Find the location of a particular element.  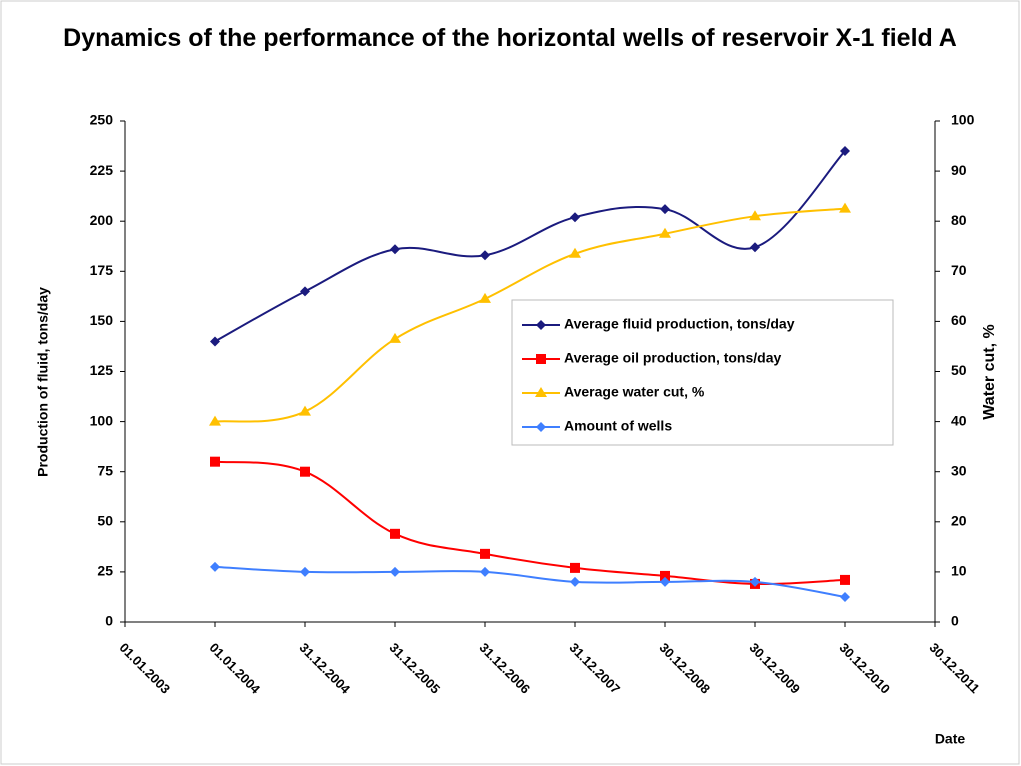

y-tick-label: 25 is located at coordinates (105, 571).